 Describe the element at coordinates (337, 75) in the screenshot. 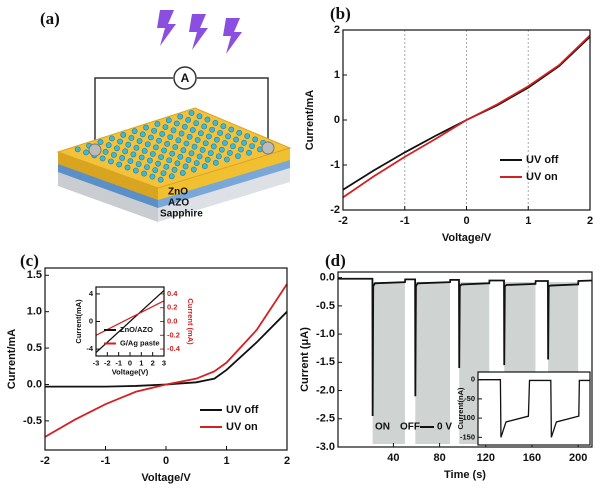

I see `y-tick-label: 1` at that location.